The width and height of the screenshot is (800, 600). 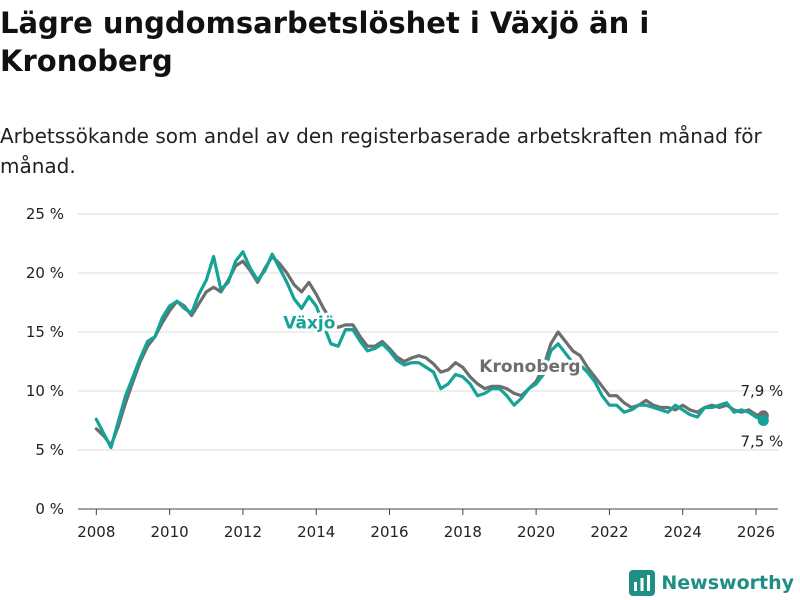 What do you see at coordinates (531, 380) in the screenshot?
I see `label-layer: Växjö Kronoberg 7,9 % 7,5 %` at bounding box center [531, 380].